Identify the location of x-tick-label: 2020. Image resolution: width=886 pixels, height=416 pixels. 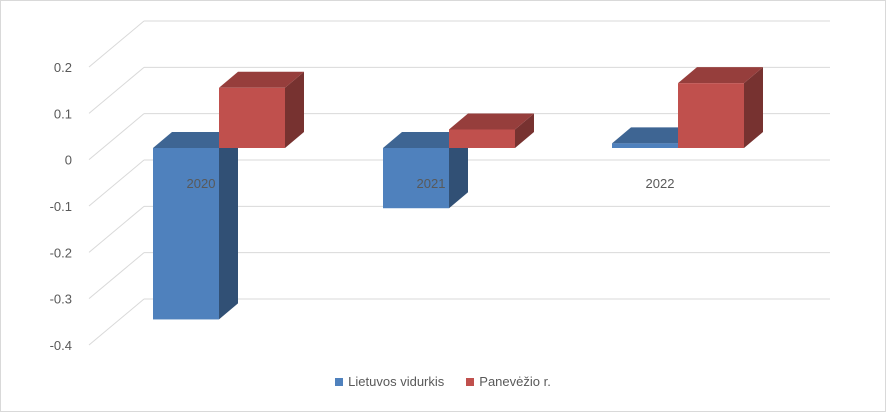
(201, 183).